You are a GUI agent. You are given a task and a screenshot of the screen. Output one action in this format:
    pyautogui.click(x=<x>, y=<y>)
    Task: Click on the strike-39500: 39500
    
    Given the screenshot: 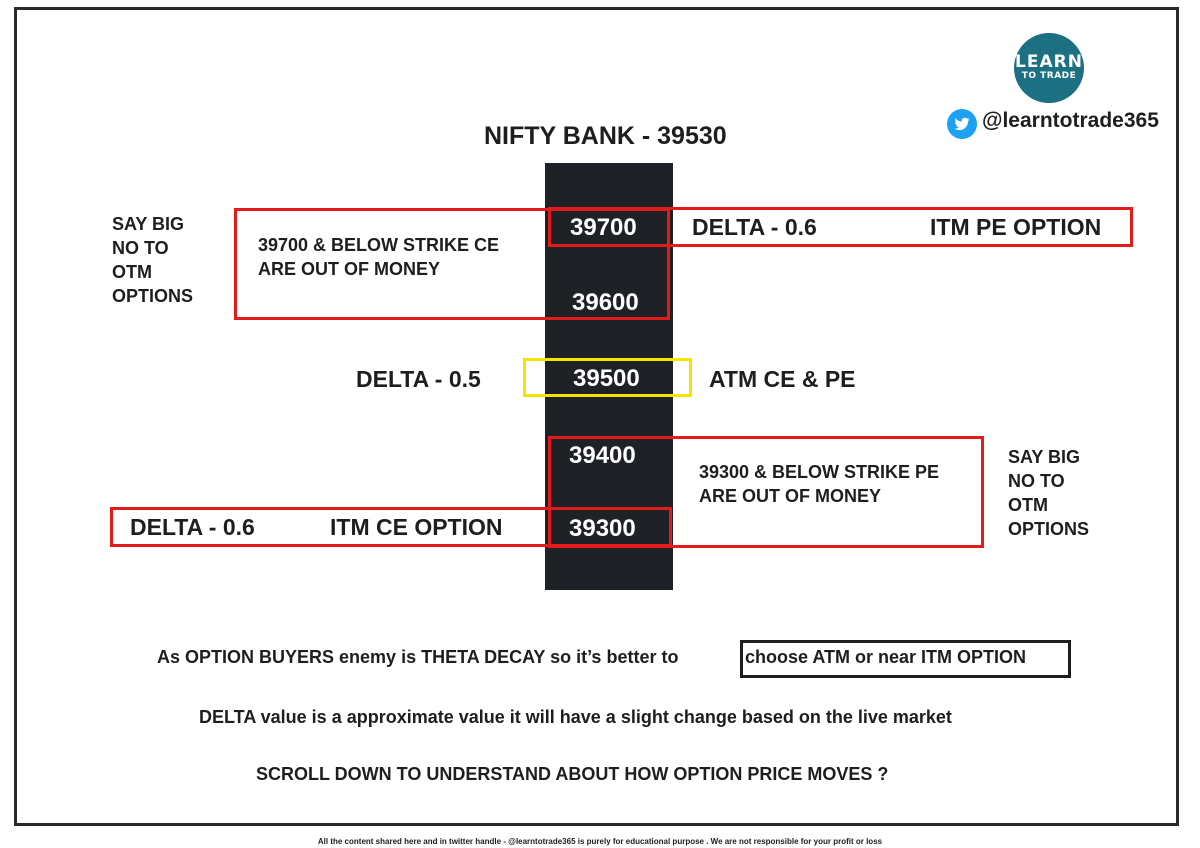 What is the action you would take?
    pyautogui.click(x=606, y=378)
    